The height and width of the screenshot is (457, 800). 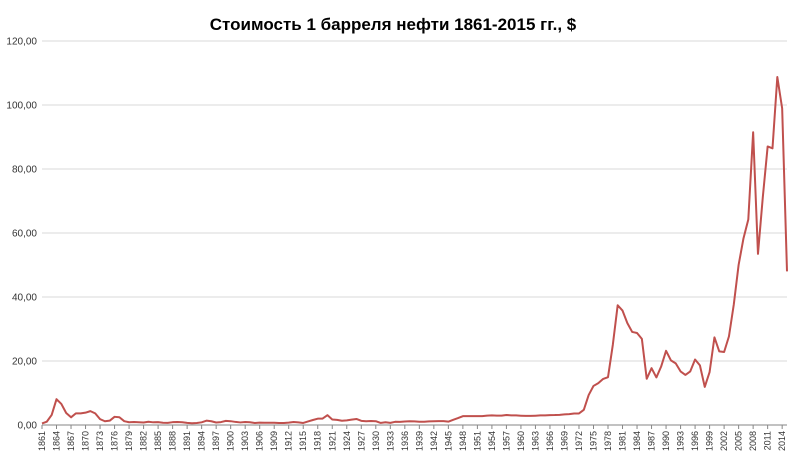 What do you see at coordinates (57, 441) in the screenshot?
I see `x-tick-label: 1864` at bounding box center [57, 441].